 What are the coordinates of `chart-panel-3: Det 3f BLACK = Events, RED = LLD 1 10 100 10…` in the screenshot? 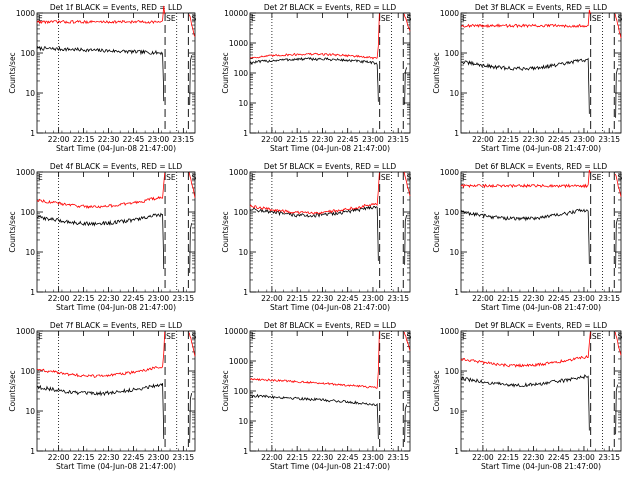 It's located at (527, 78).